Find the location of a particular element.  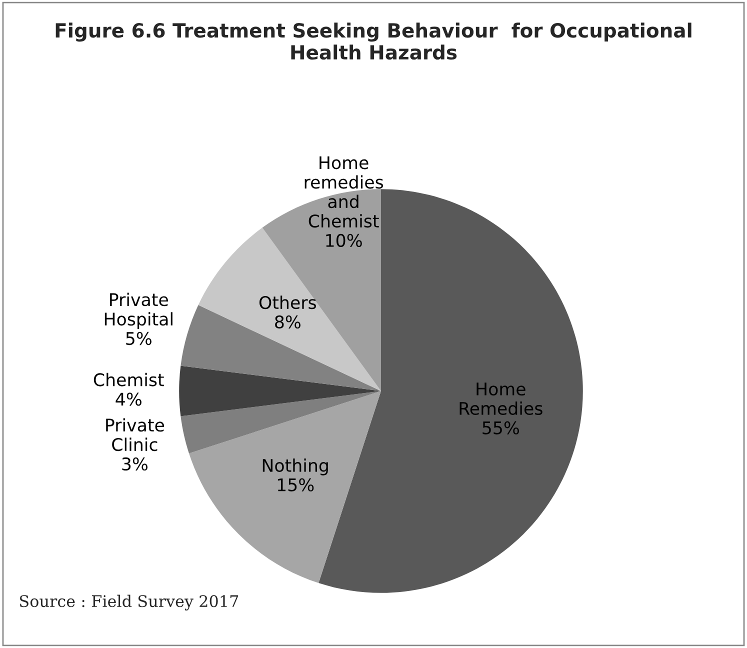

source-note: Source : Field Survey 2017 is located at coordinates (129, 602).